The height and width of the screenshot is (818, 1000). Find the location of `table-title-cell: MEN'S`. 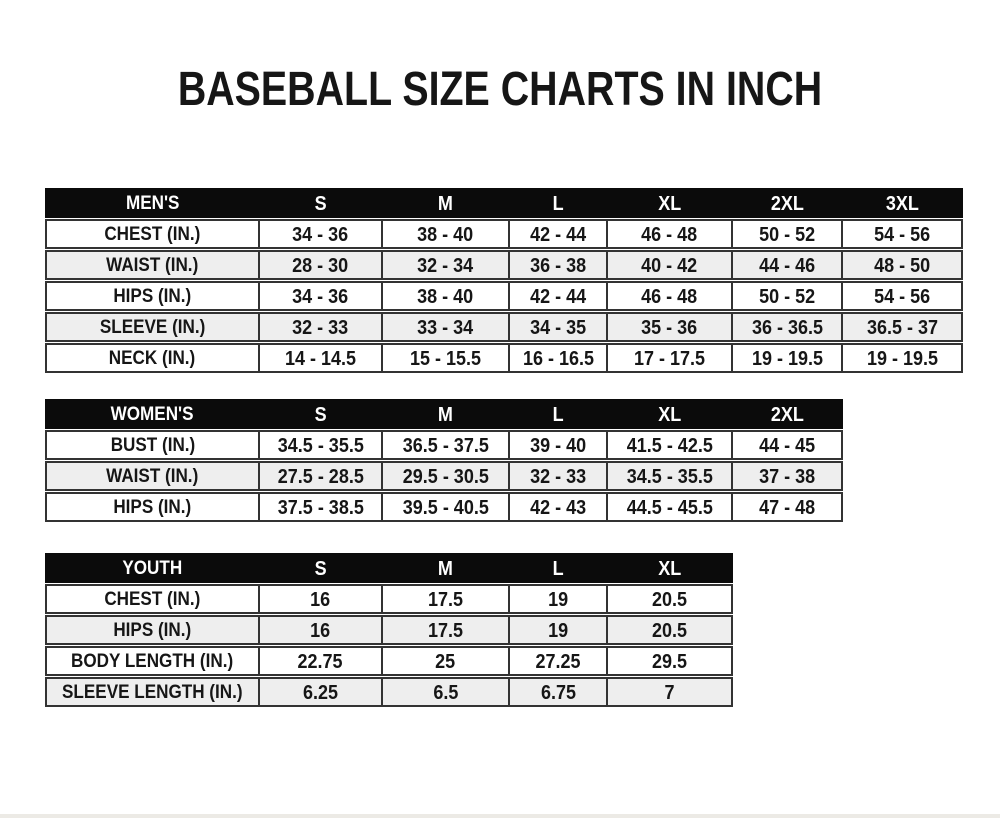

table-title-cell: MEN'S is located at coordinates (152, 203).